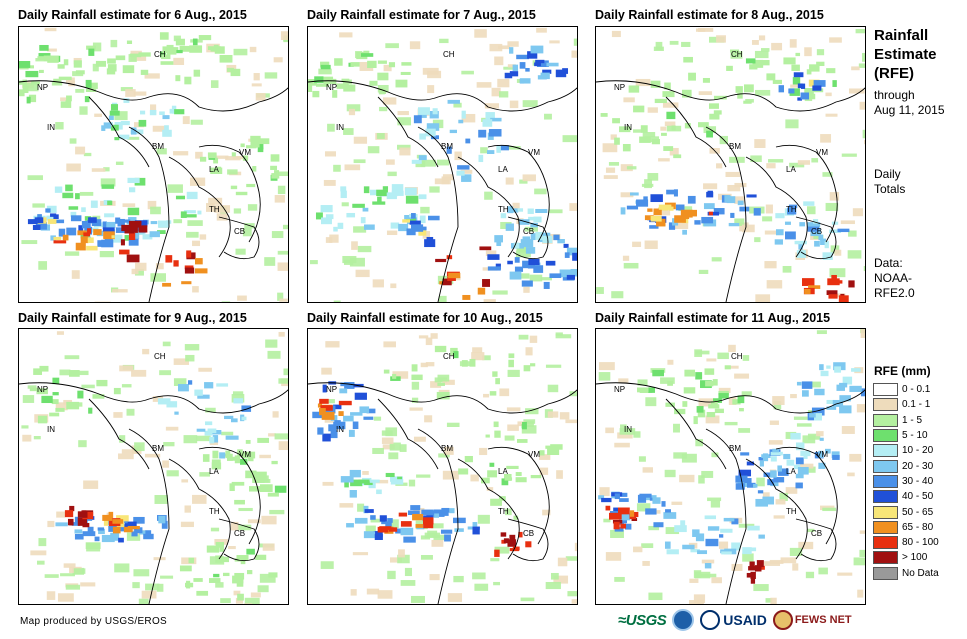 This screenshot has width=967, height=639. I want to click on noaa-logo, so click(683, 620).